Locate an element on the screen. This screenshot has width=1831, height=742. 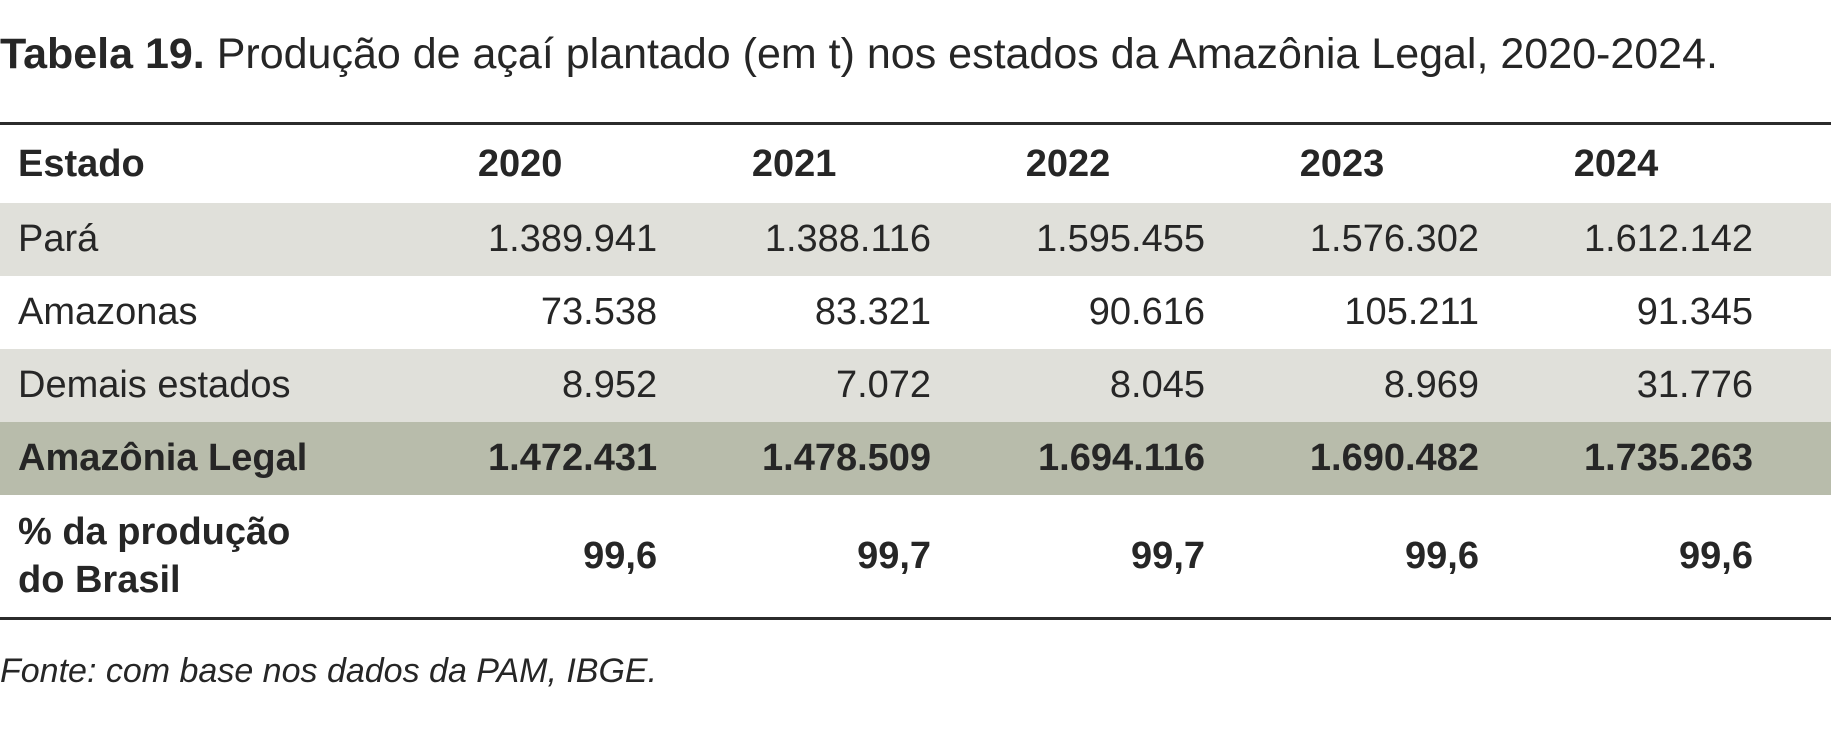
header-year-2021: 2021 is located at coordinates (794, 163).